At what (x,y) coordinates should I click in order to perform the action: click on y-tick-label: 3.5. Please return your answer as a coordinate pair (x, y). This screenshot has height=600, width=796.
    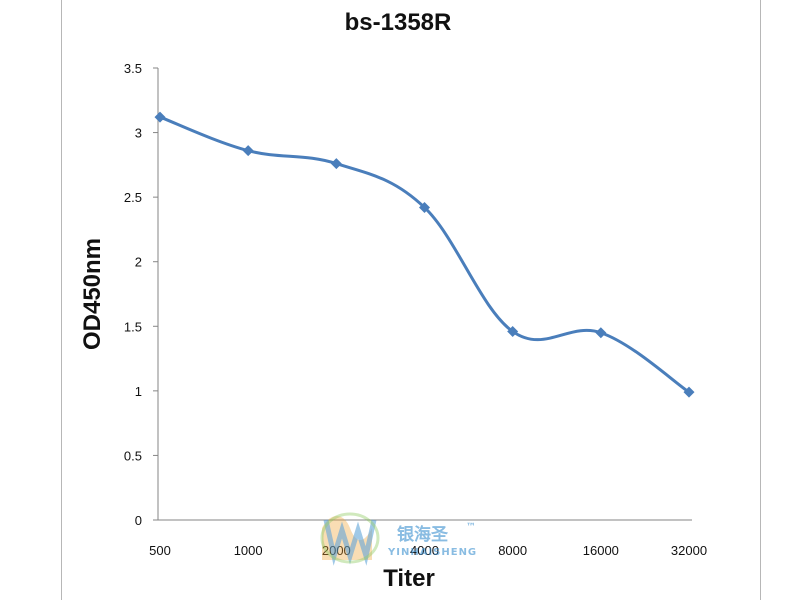
    Looking at the image, I should click on (133, 68).